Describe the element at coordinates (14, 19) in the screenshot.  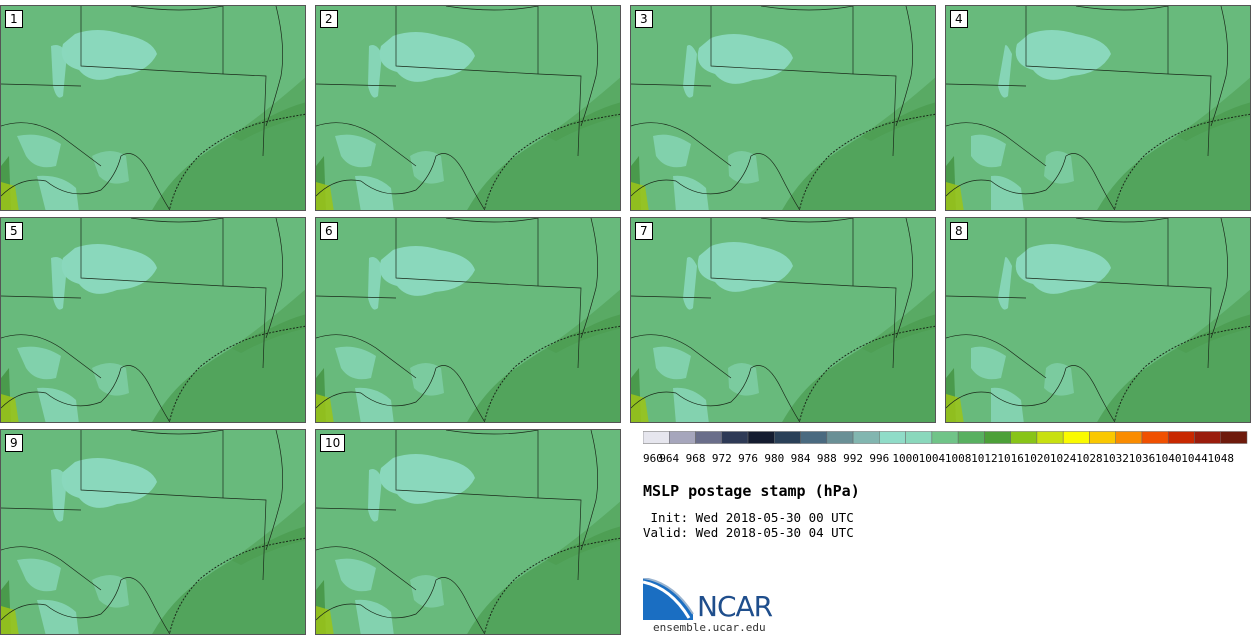
I see `member-number-label: 1` at that location.